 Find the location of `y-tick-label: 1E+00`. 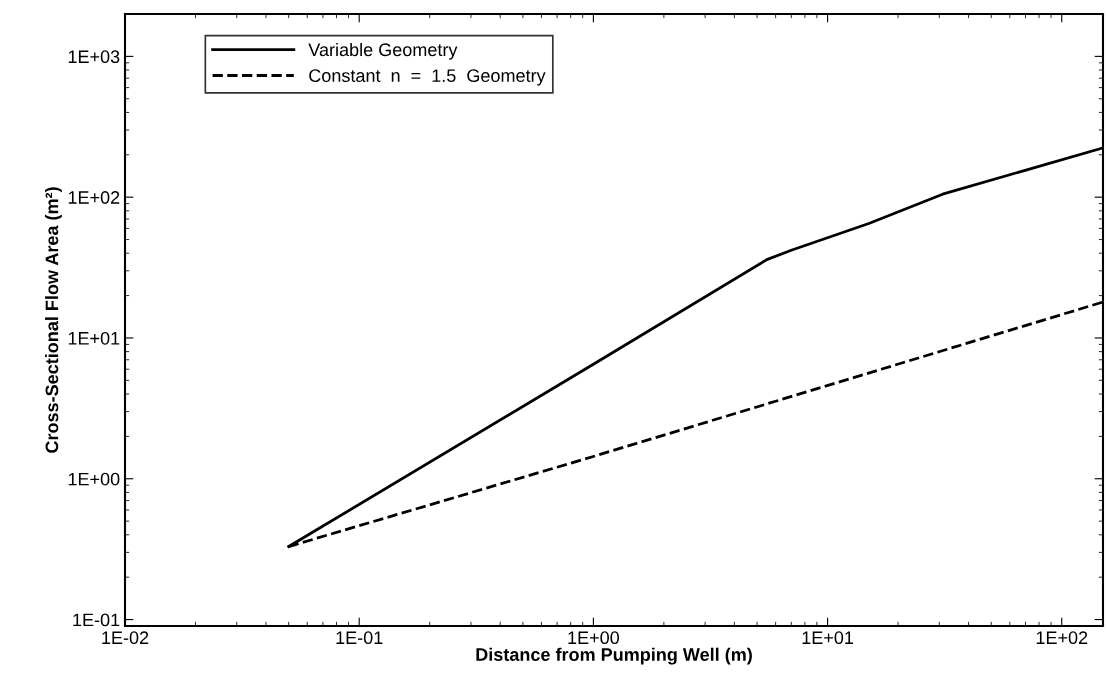

y-tick-label: 1E+00 is located at coordinates (94, 479).